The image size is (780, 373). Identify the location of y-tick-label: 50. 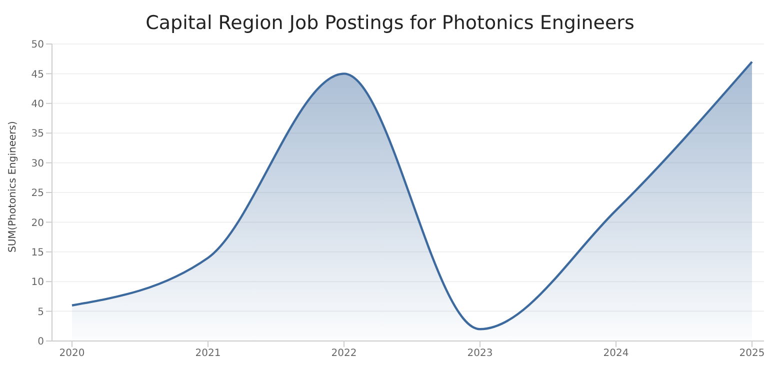
(37, 45).